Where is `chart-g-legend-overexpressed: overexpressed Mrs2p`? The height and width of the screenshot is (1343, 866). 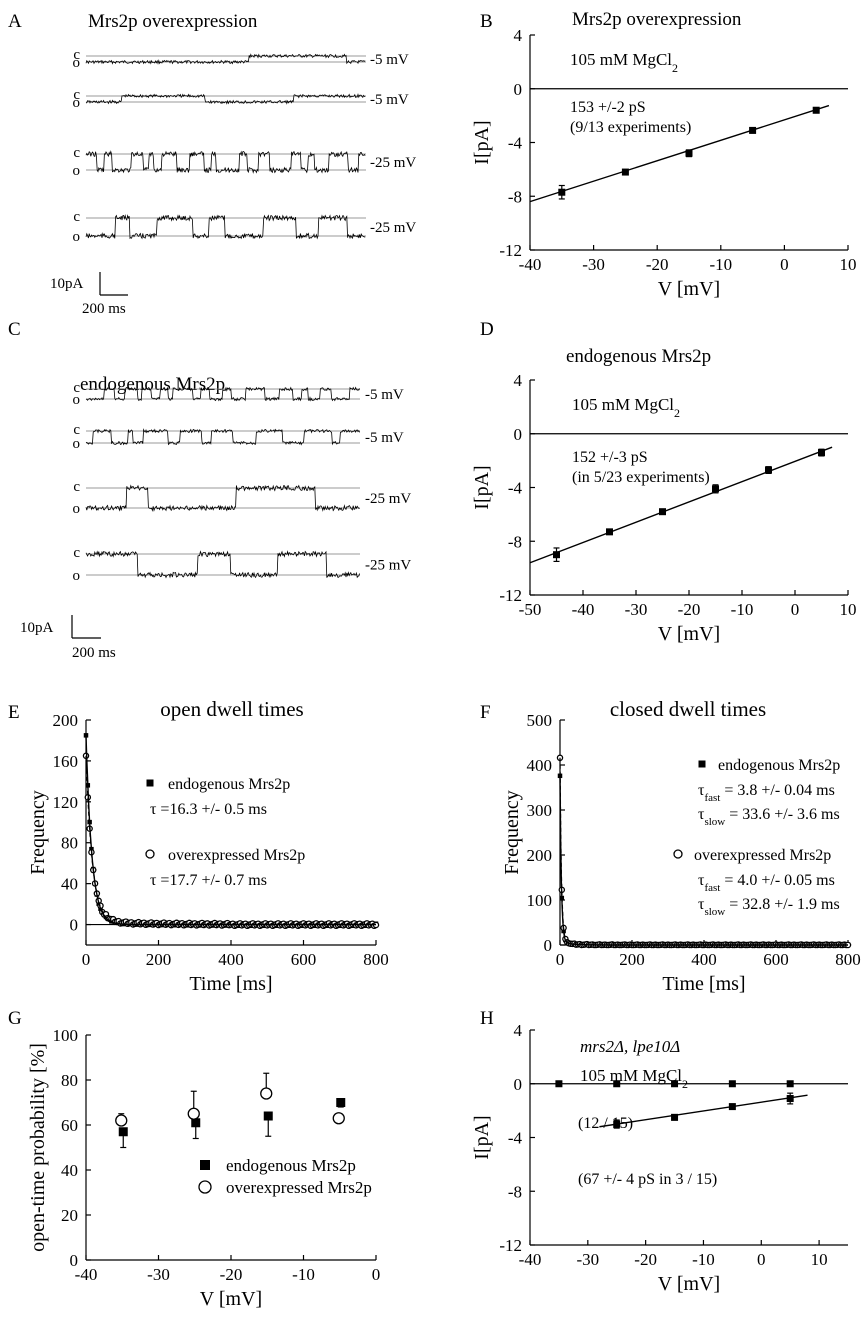 chart-g-legend-overexpressed: overexpressed Mrs2p is located at coordinates (299, 1187).